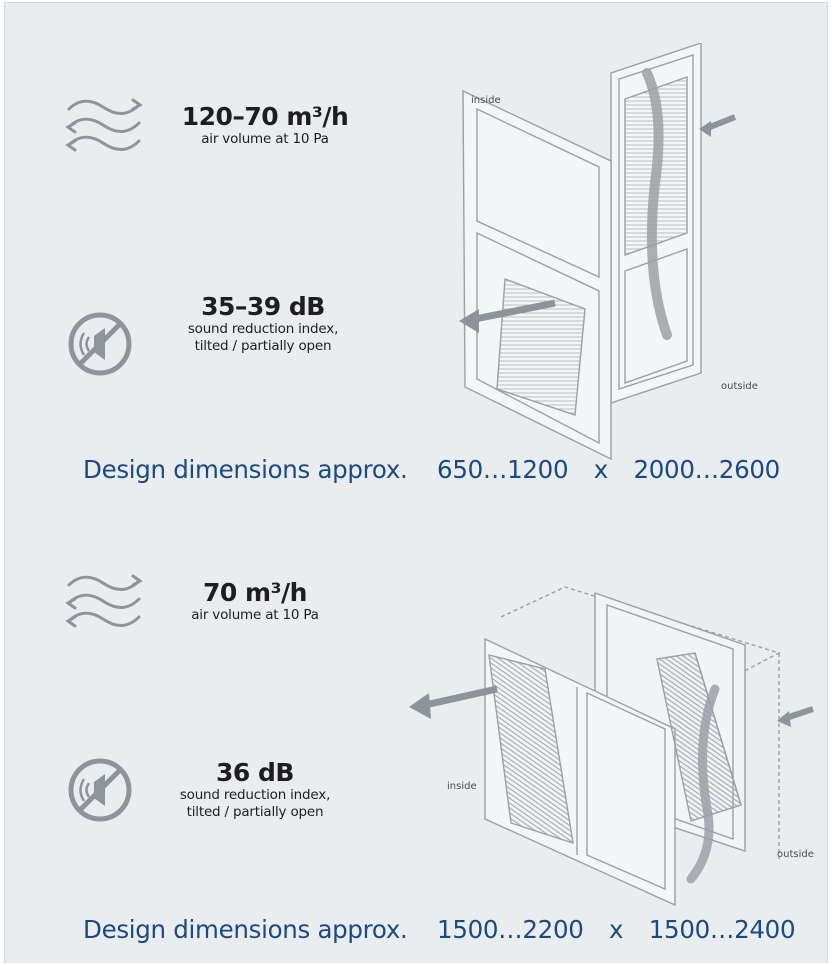 This screenshot has height=965, width=834. Describe the element at coordinates (265, 116) in the screenshot. I see `airflow-value: 120–70 m³/h` at that location.